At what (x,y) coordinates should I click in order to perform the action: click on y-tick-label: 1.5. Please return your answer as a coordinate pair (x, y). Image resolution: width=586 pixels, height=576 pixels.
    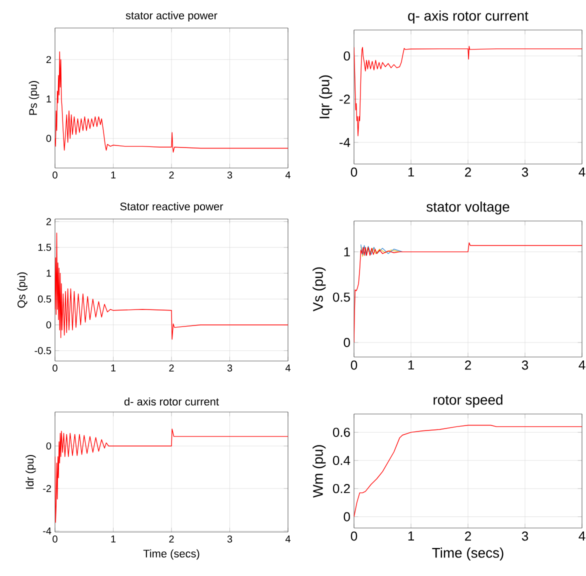
    Looking at the image, I should click on (45, 247).